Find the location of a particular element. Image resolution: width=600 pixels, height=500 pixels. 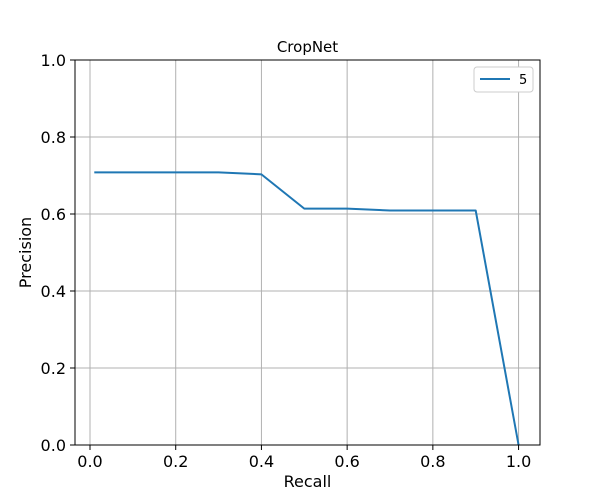

x-tick-label: 0.6 is located at coordinates (346, 461).